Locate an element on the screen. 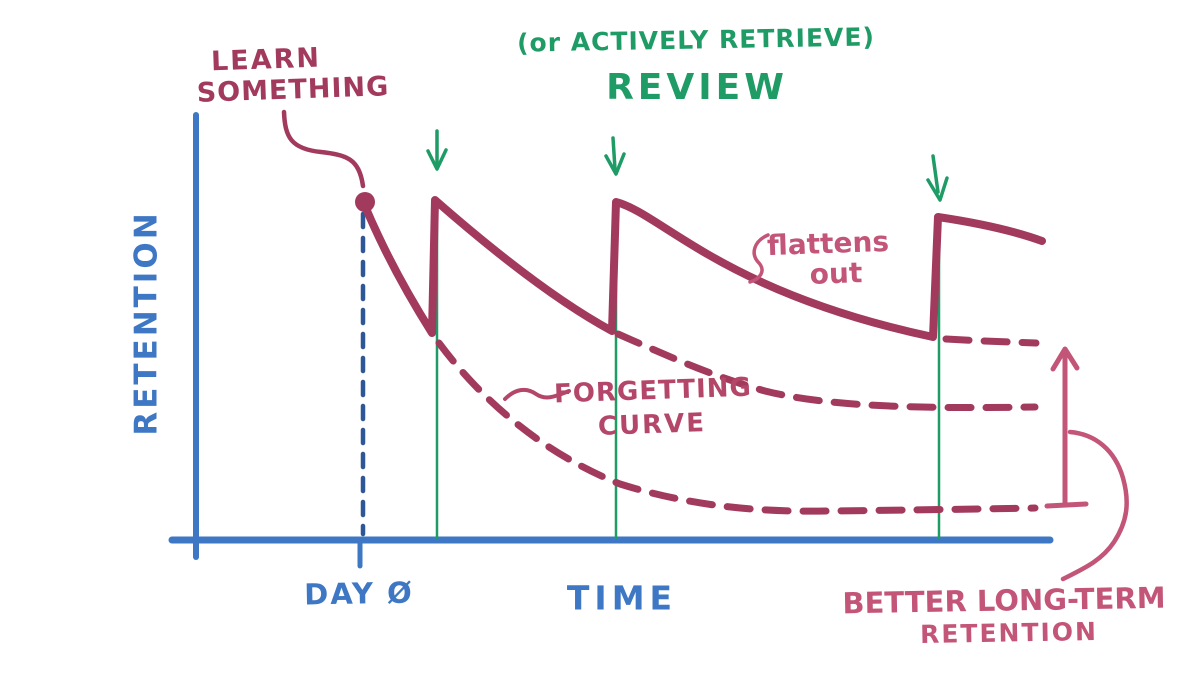 The image size is (1200, 675). better-retention-label-line2: RETENTION is located at coordinates (1009, 633).